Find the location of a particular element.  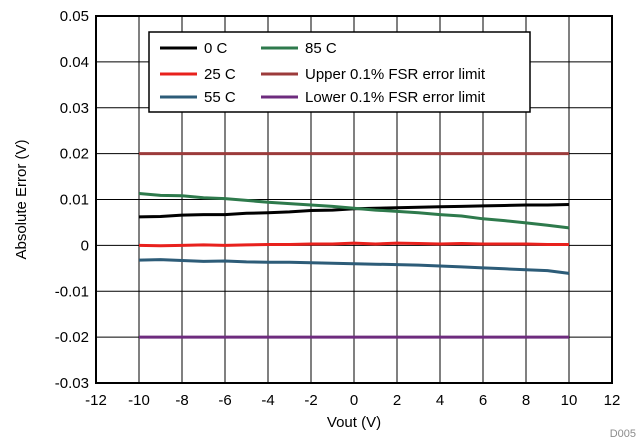

series-line-25-c is located at coordinates (353, 244).